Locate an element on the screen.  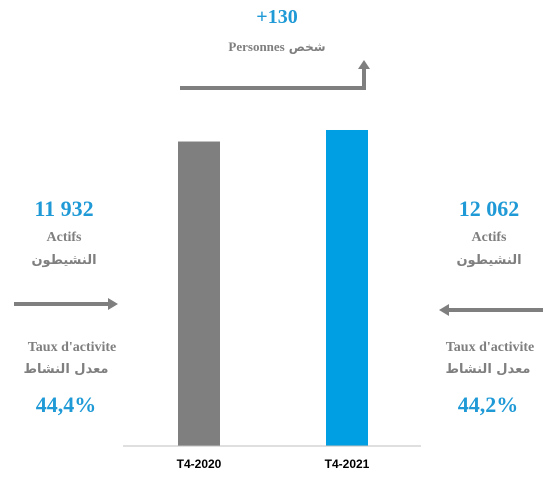
growth-arrow is located at coordinates (273, 79).